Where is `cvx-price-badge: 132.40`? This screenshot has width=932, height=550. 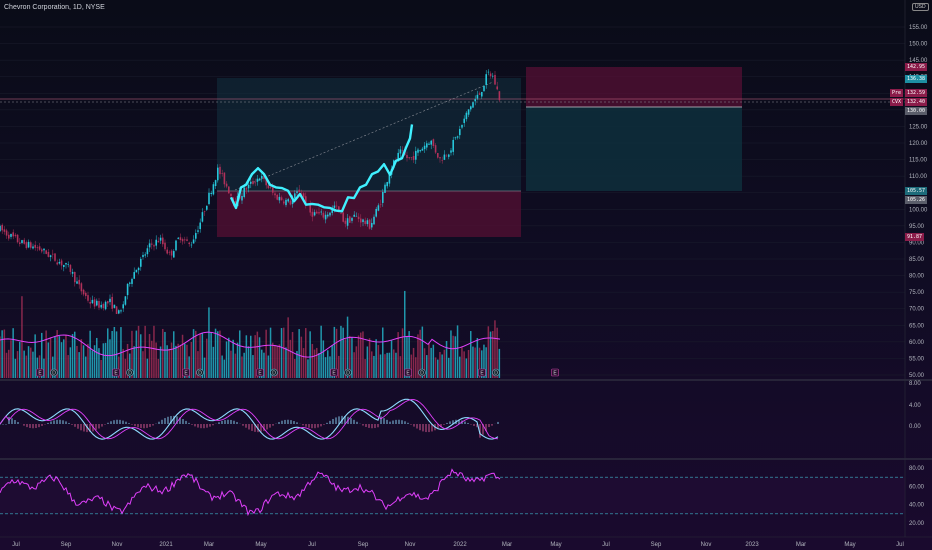
cvx-price-badge: 132.40 is located at coordinates (916, 102).